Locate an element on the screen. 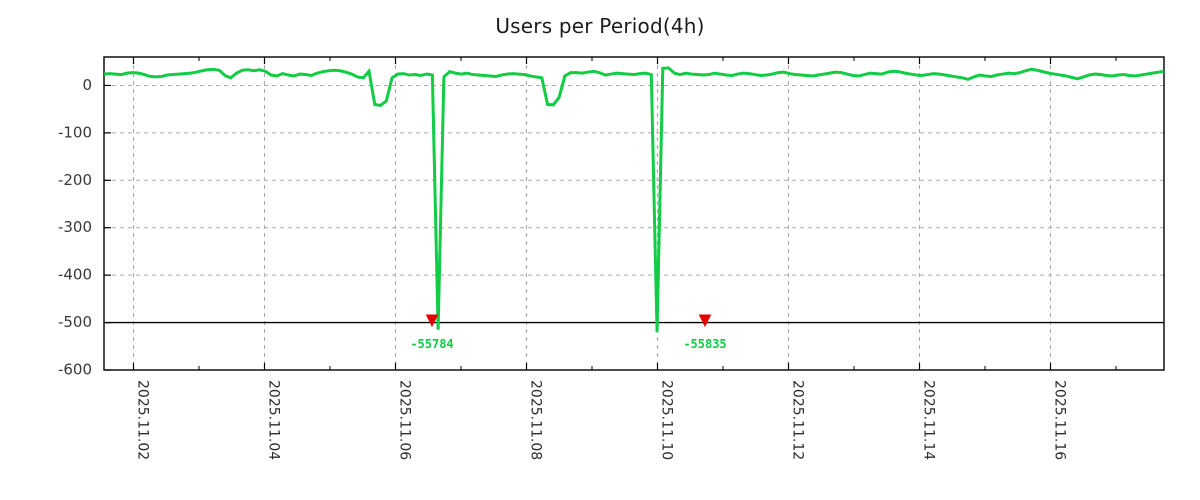 The height and width of the screenshot is (500, 1200). annotations-group: -55784 -55835 is located at coordinates (568, 332).